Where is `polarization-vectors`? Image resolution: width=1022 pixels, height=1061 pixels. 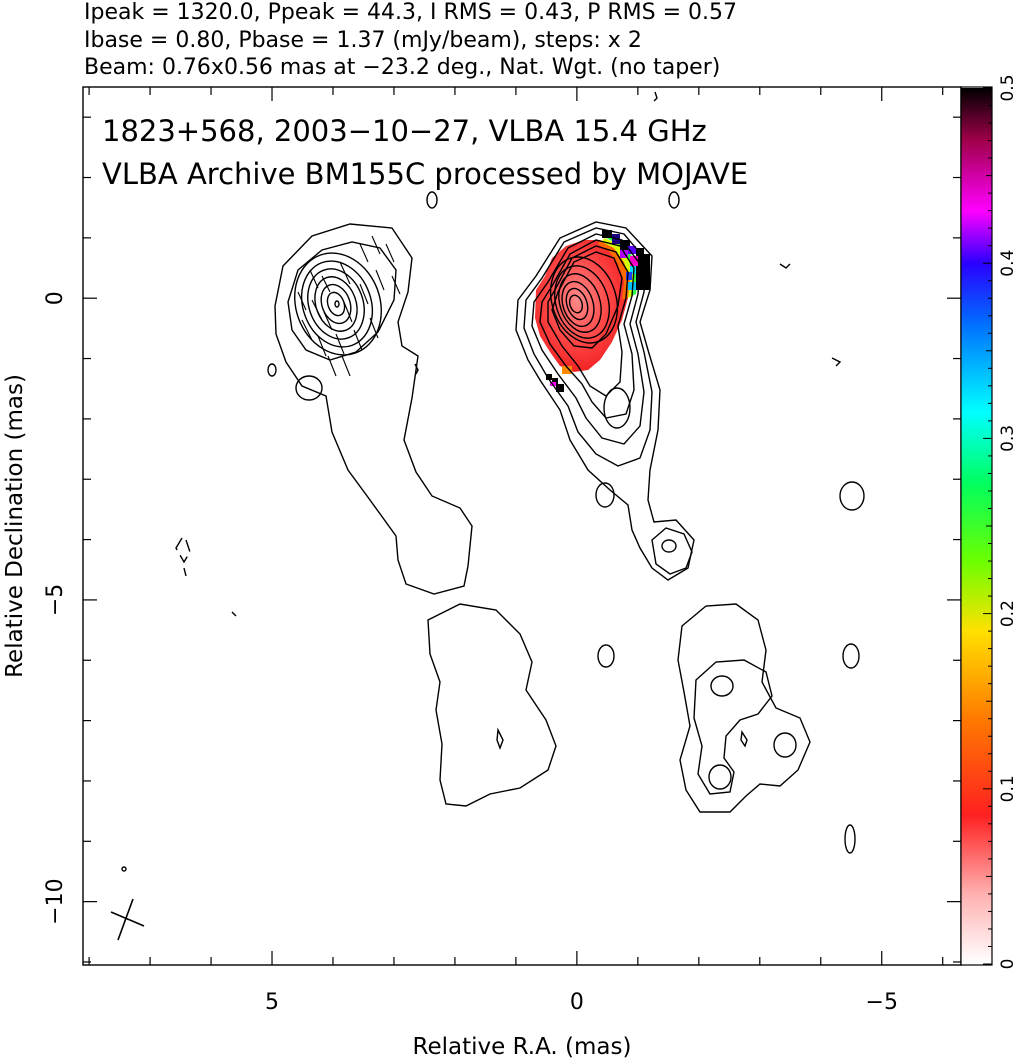
polarization-vectors is located at coordinates (349, 306).